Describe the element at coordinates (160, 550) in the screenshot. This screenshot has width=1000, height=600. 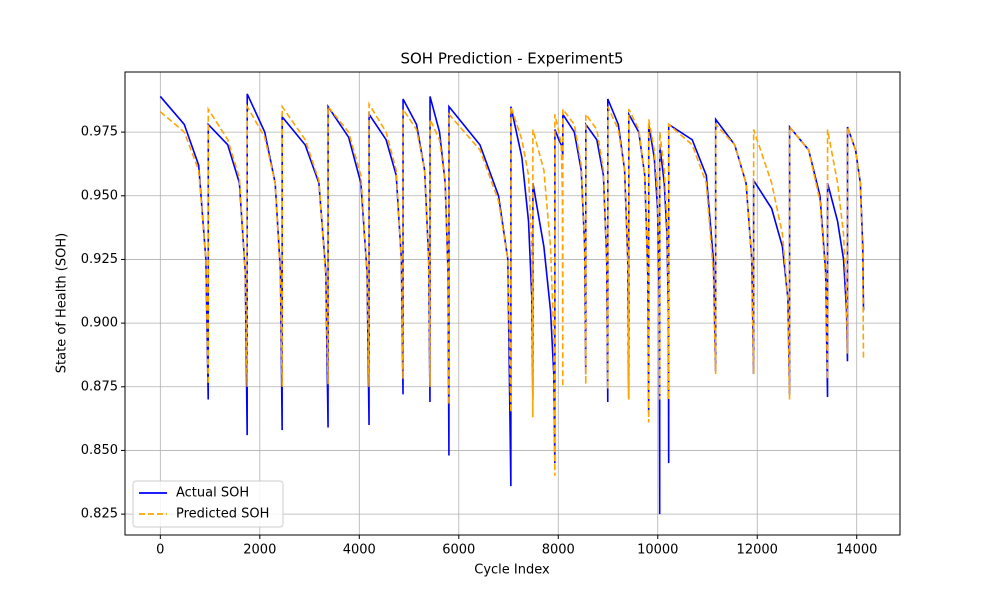
I see `x-tick-label: 0` at that location.